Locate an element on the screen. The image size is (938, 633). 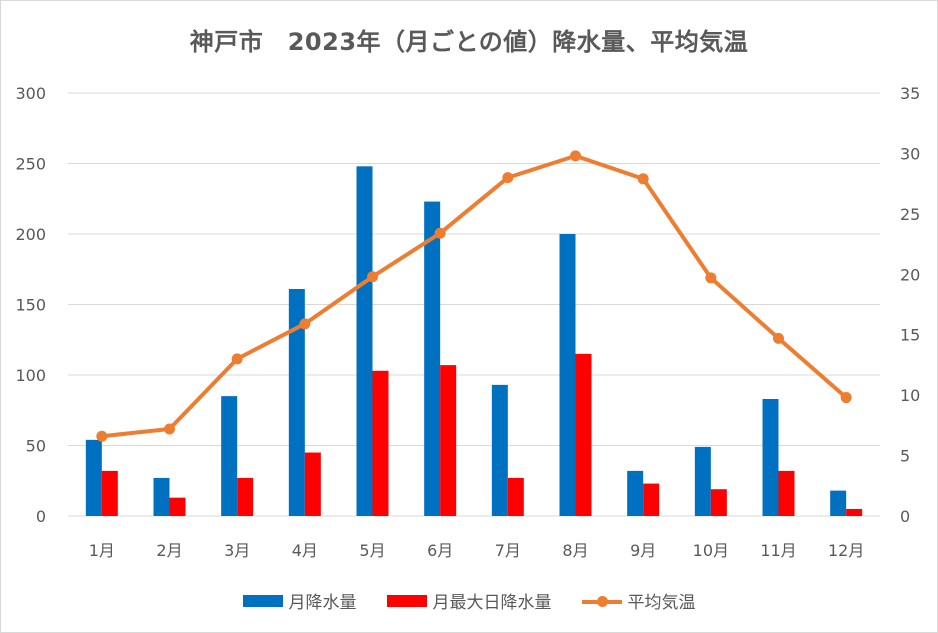
right-tick-label: 5 is located at coordinates (905, 456).